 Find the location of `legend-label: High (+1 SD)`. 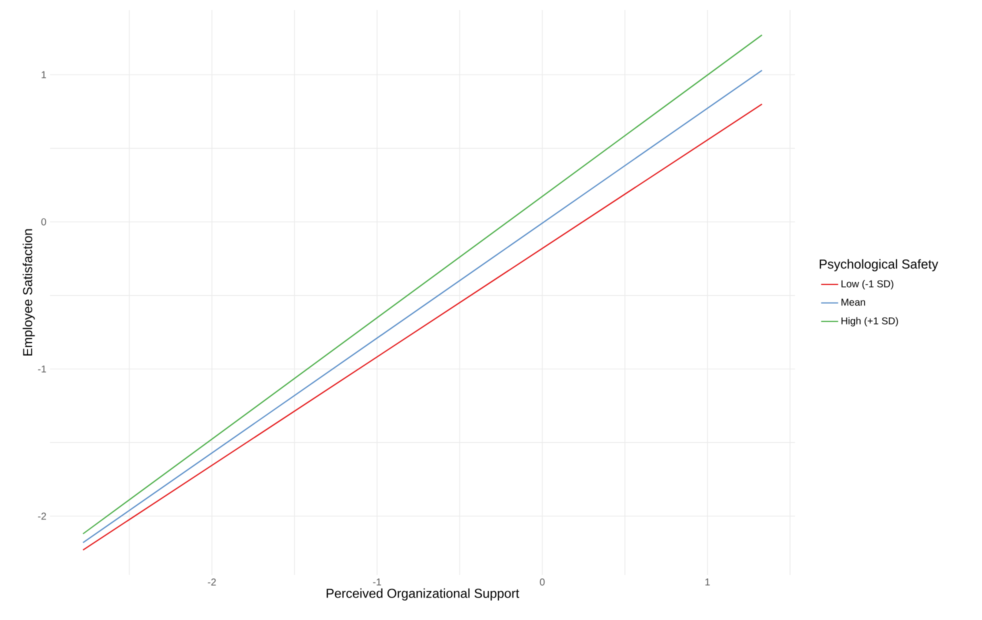

legend-label: High (+1 SD) is located at coordinates (870, 321).